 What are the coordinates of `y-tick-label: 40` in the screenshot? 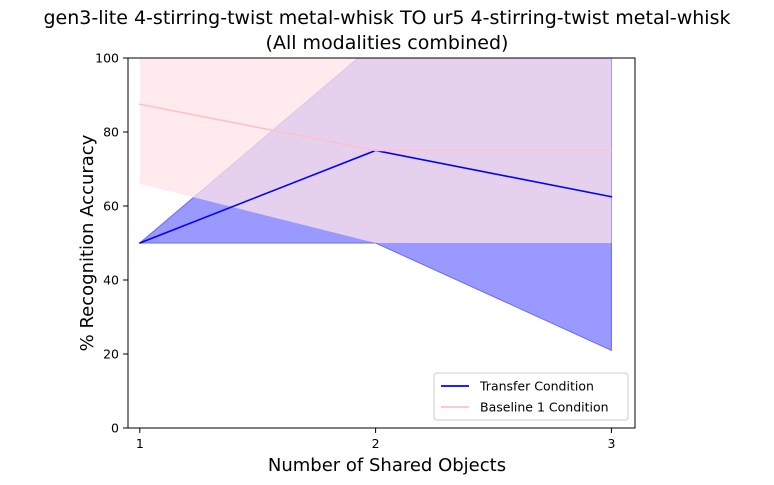 It's located at (111, 280).